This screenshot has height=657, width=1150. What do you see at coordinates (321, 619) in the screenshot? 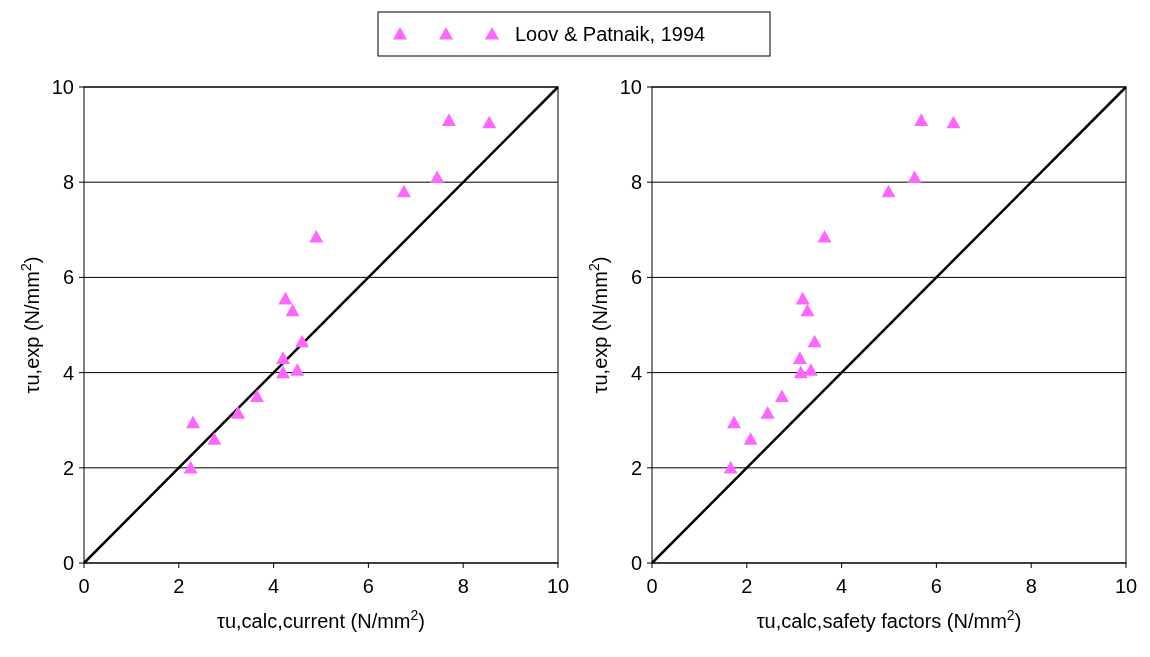
I see `x-axis-title: τu,calc,current (N/mm$^{2}$)` at bounding box center [321, 619].